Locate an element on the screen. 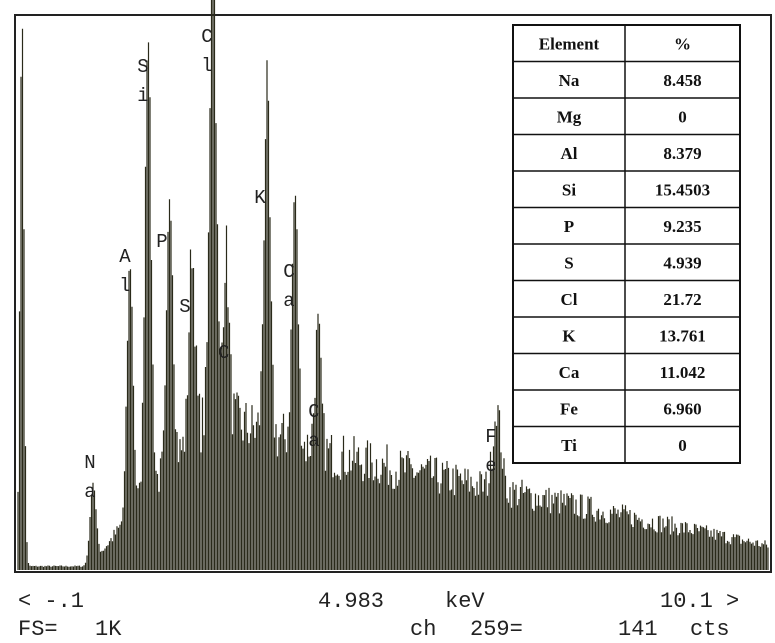 This screenshot has width=775, height=643. table-cell: Ca is located at coordinates (569, 372).